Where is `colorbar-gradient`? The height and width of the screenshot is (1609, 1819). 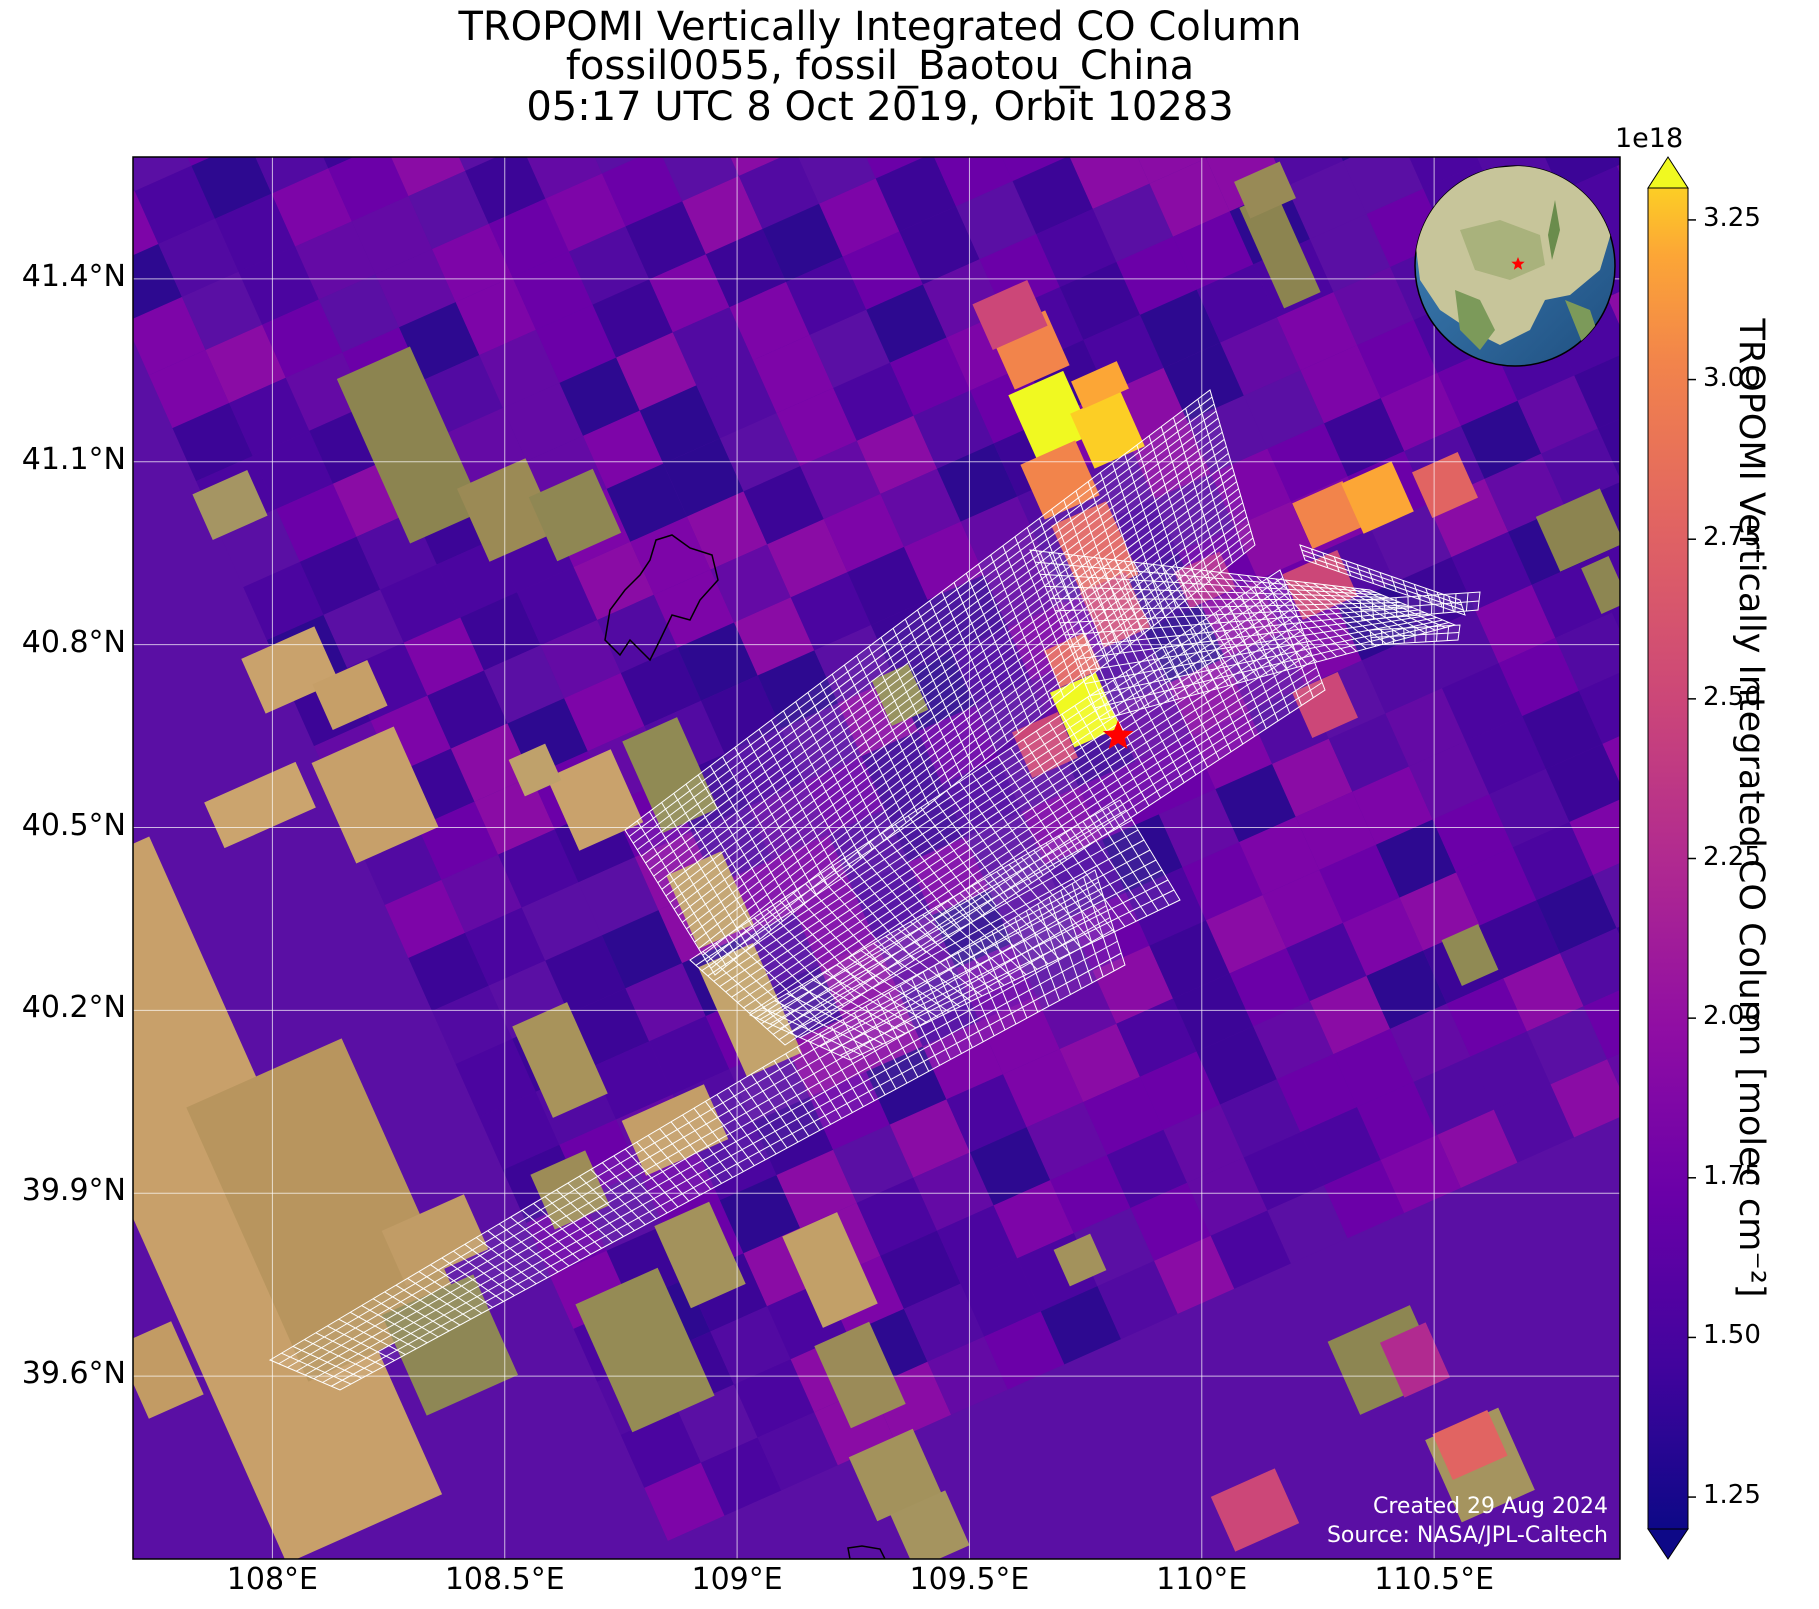
colorbar-gradient is located at coordinates (1668, 858).